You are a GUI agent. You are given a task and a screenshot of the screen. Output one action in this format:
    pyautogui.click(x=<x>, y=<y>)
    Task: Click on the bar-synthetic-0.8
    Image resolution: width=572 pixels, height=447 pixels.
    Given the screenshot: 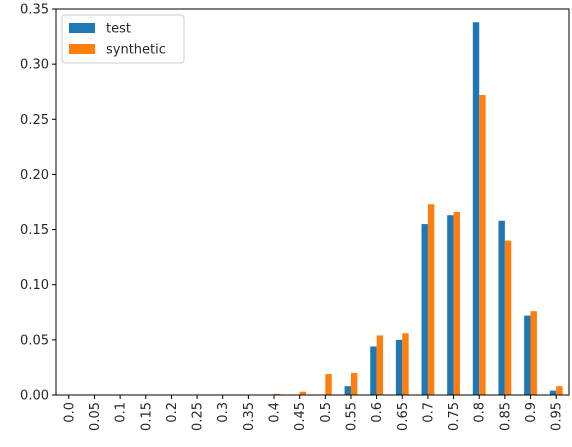 What is the action you would take?
    pyautogui.click(x=482, y=245)
    